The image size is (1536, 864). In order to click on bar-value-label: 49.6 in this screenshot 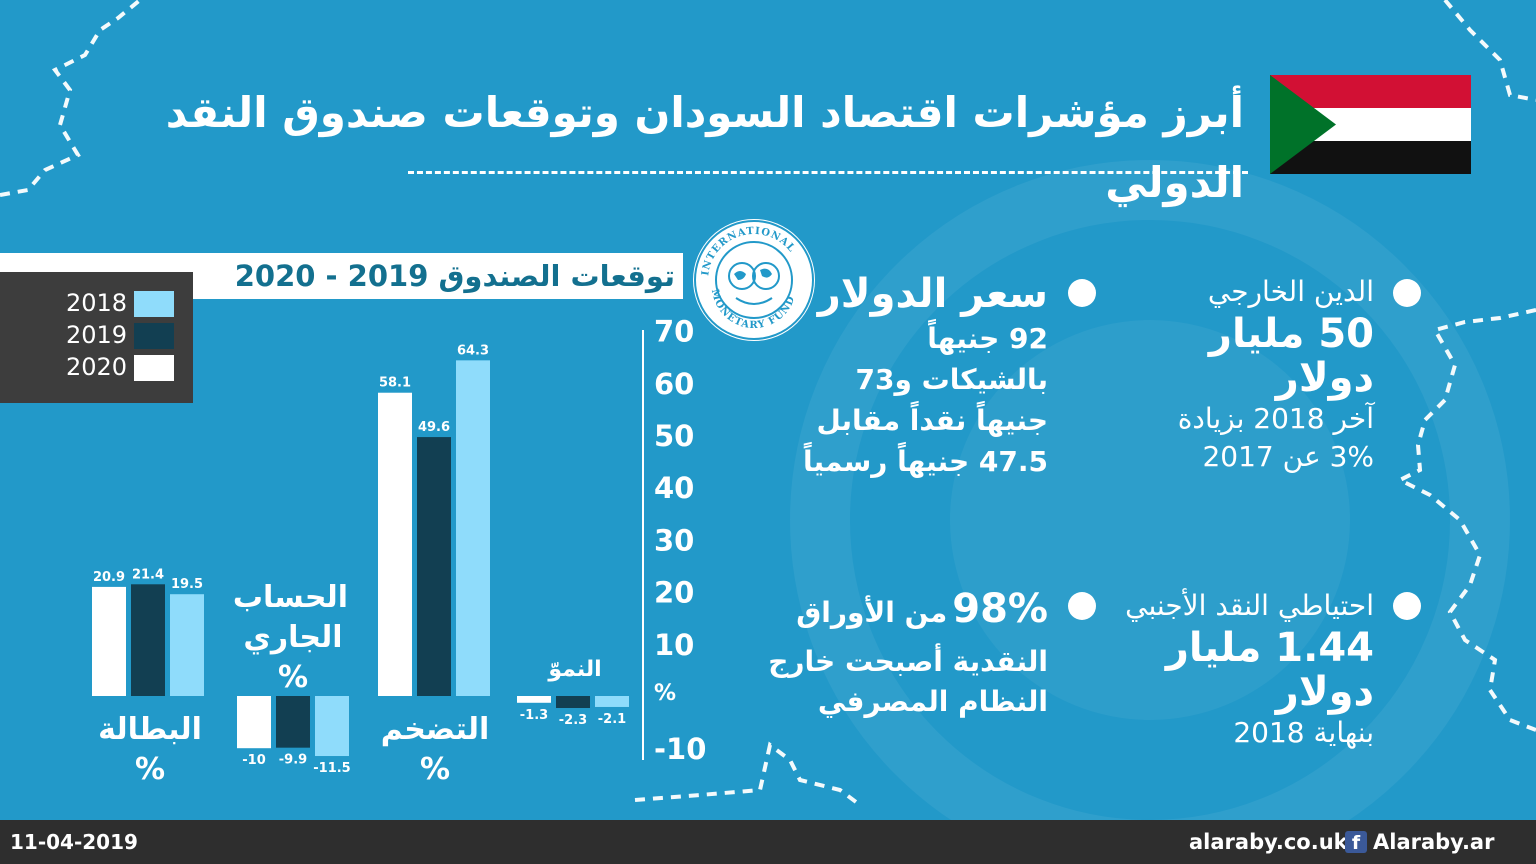, I will do `click(434, 427)`.